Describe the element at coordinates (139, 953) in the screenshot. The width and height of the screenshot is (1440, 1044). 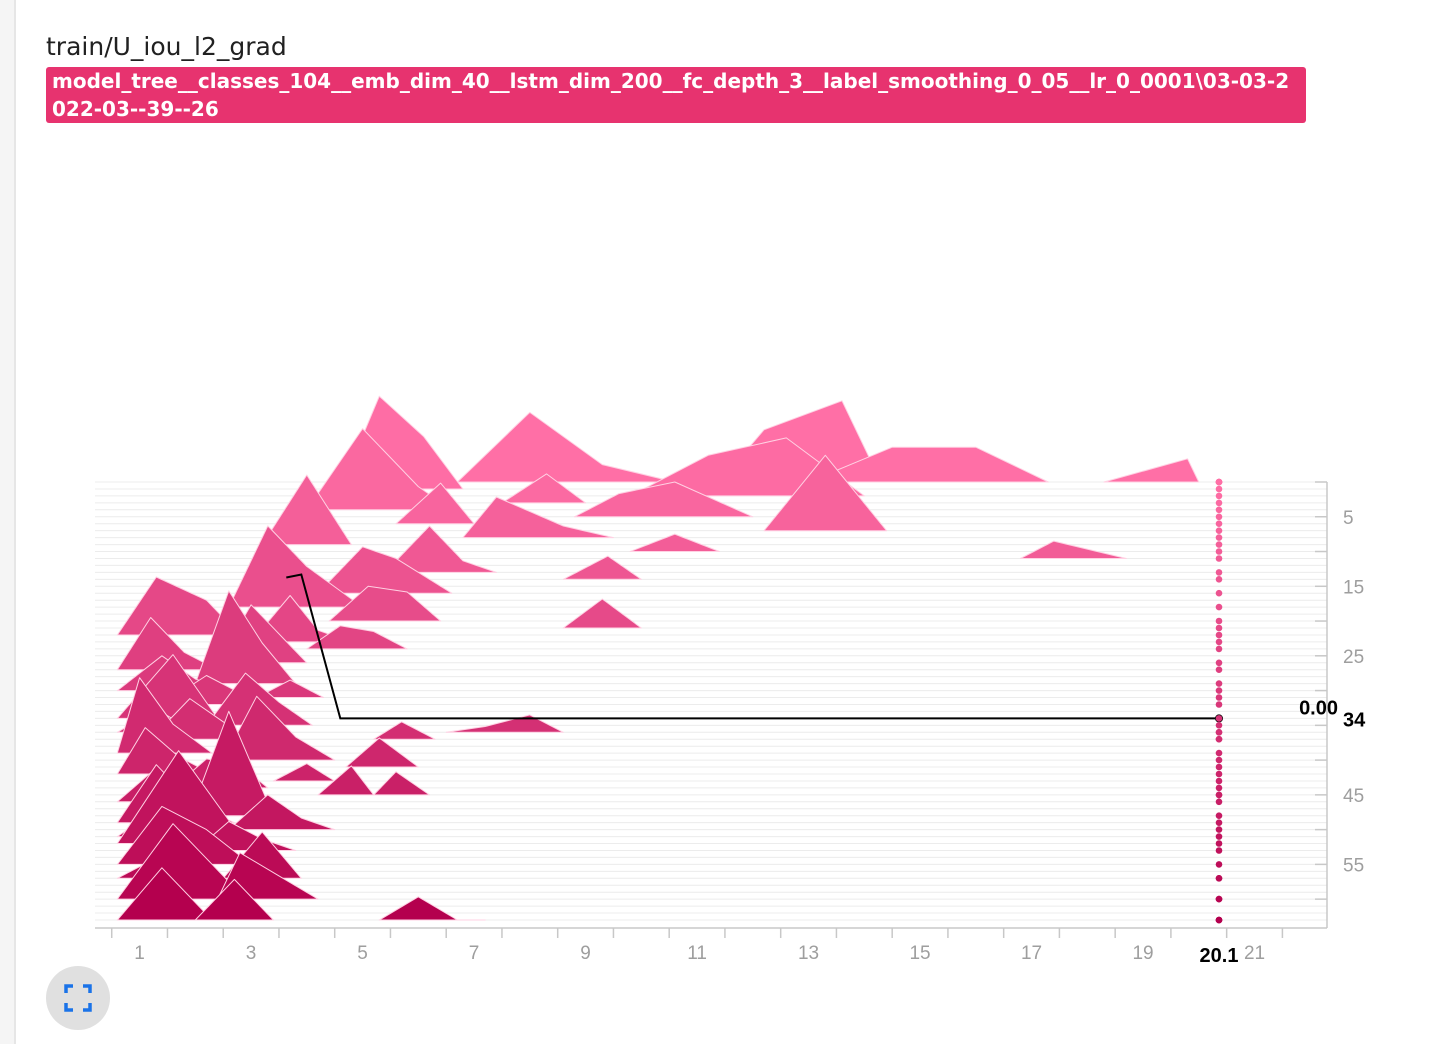
I see `x-tick-label: 1` at that location.